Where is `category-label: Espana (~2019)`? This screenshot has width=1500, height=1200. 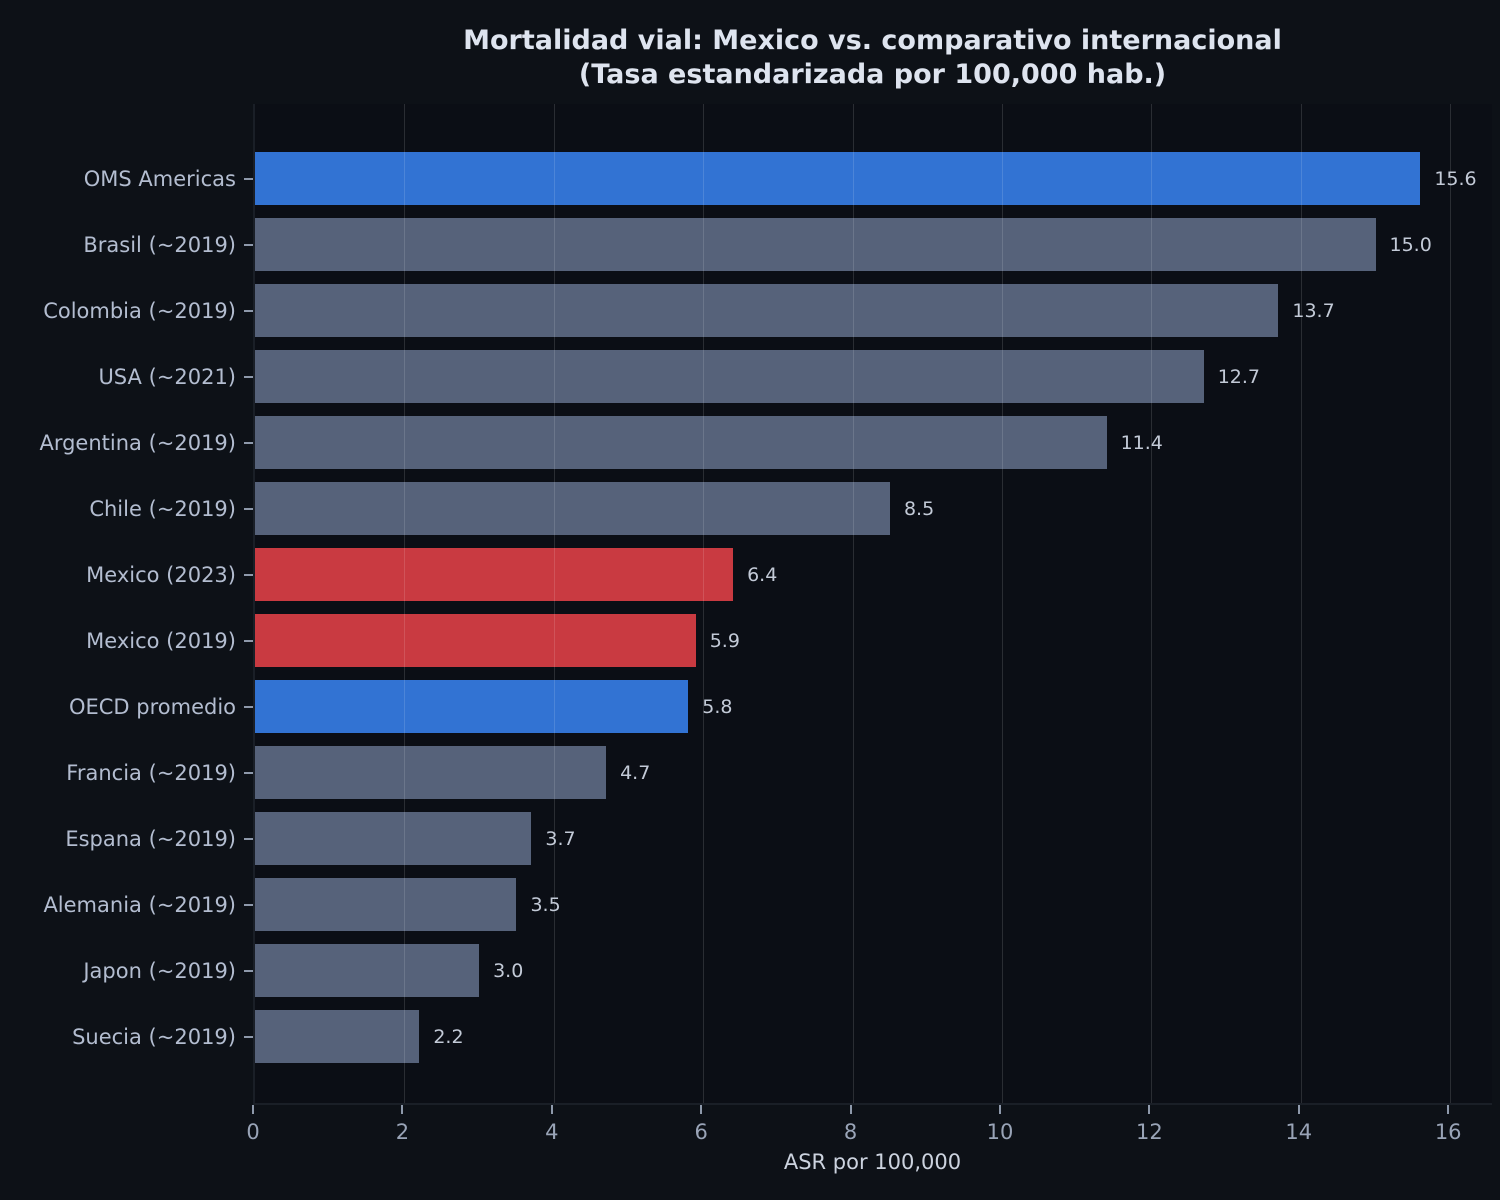 category-label: Espana (~2019) is located at coordinates (150, 838).